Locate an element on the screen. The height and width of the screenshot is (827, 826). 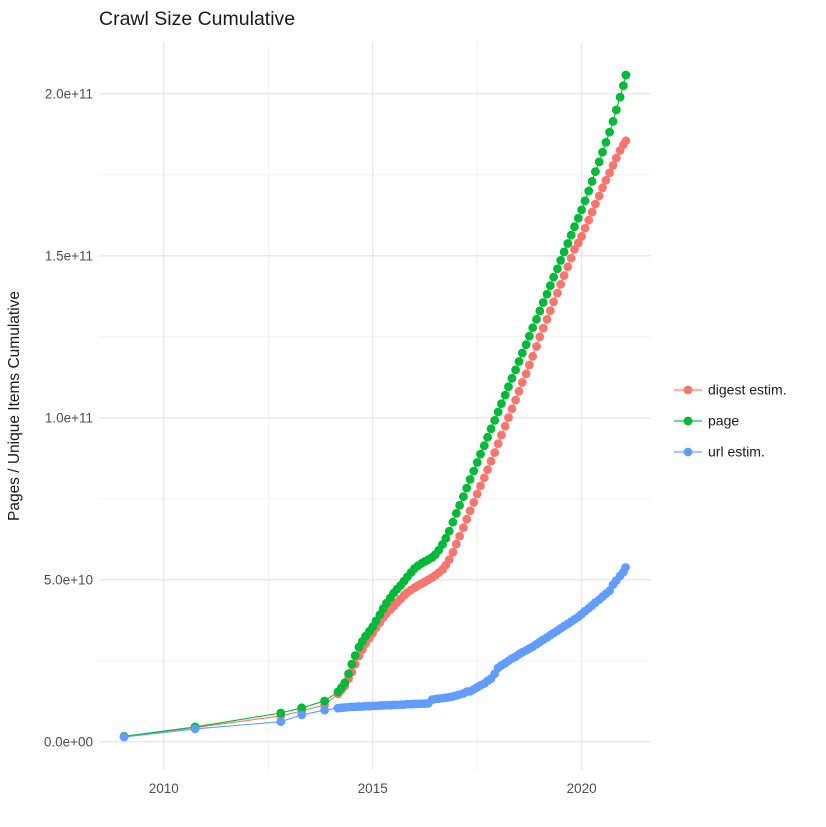
y-tick-label-1.5e11: 1.5e+11 is located at coordinates (69, 255).